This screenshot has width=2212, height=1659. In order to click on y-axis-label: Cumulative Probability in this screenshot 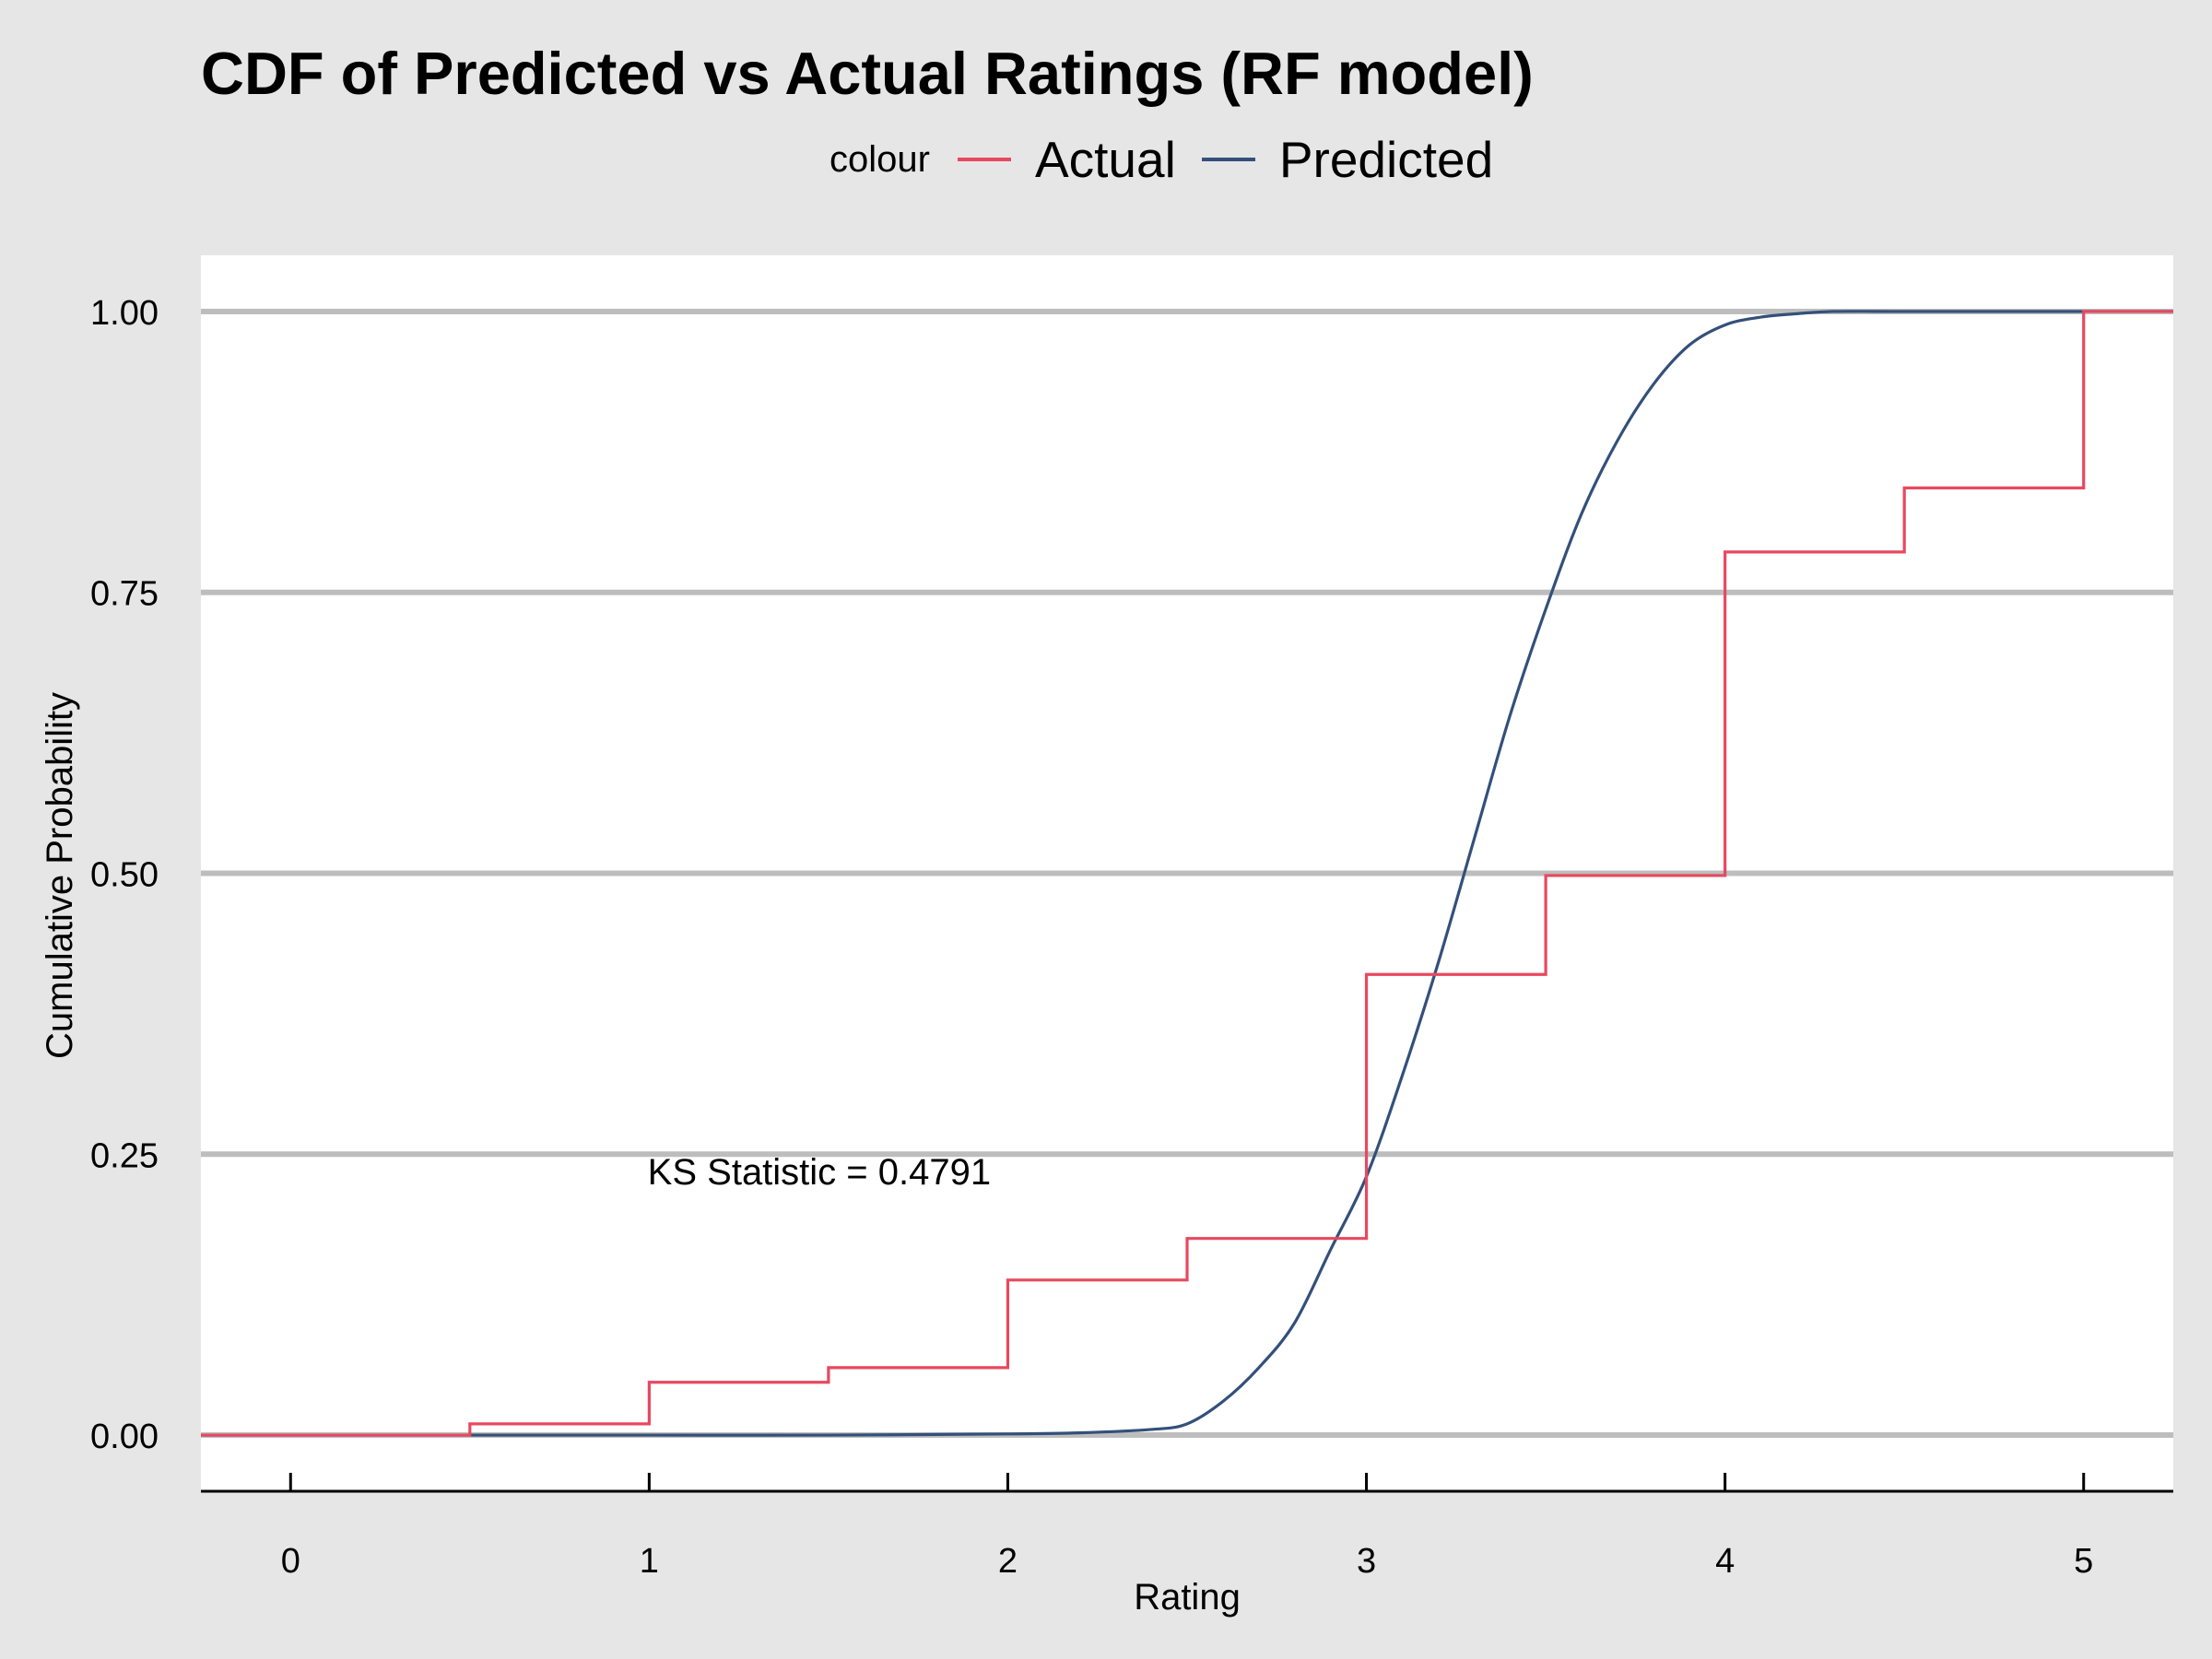, I will do `click(60, 875)`.